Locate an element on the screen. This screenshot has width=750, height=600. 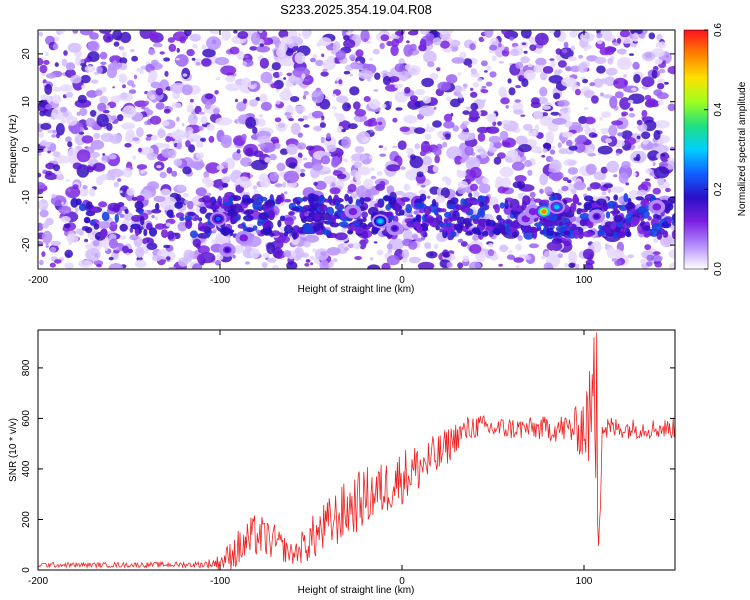
figure-title: S233.2025.354.19.04.R08 is located at coordinates (356, 9).